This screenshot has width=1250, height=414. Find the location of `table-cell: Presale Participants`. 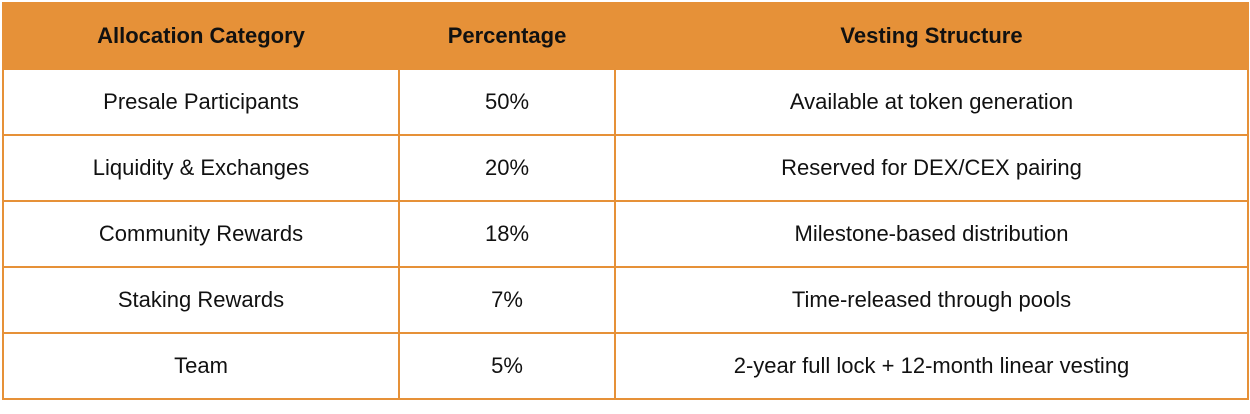

table-cell: Presale Participants is located at coordinates (201, 102).